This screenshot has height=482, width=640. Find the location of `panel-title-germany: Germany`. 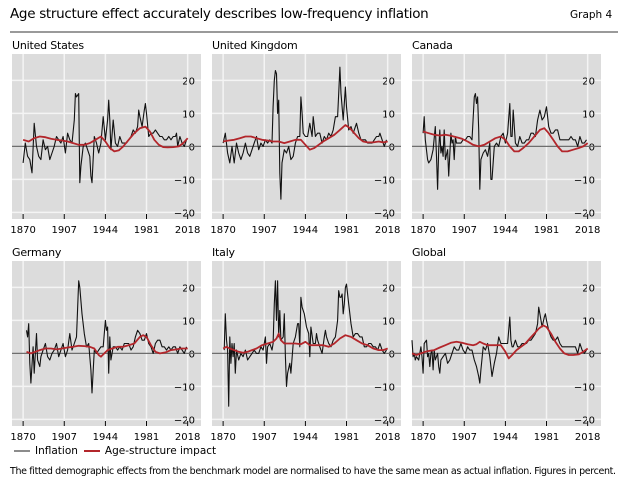

panel-title-germany: Germany is located at coordinates (37, 252).